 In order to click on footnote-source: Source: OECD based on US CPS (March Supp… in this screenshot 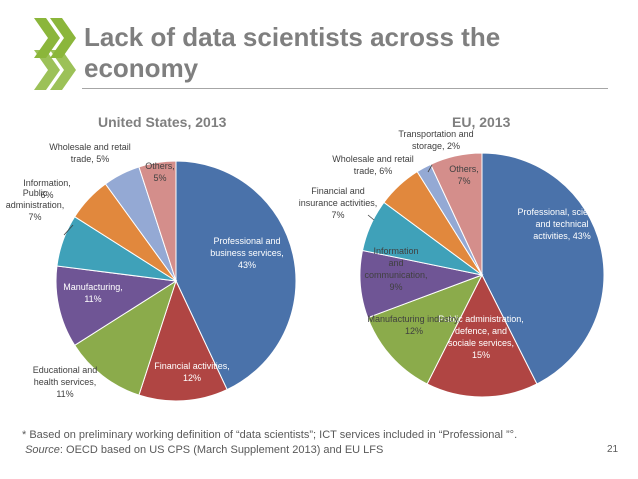, I will do `click(269, 450)`.